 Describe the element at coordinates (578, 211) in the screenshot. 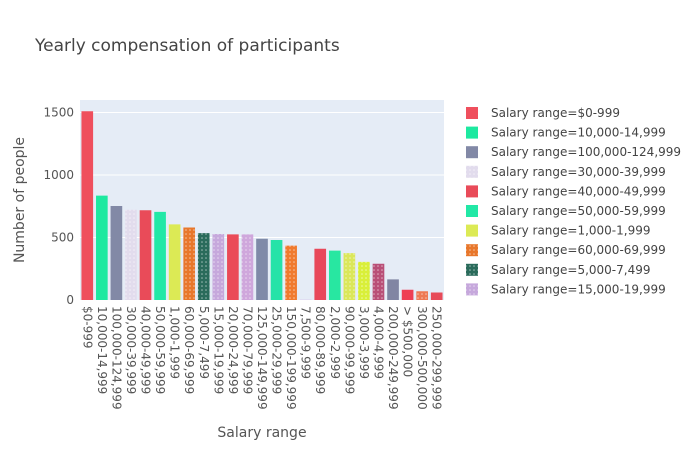

I see `legend-label: Salary range=50,000-59,999` at that location.